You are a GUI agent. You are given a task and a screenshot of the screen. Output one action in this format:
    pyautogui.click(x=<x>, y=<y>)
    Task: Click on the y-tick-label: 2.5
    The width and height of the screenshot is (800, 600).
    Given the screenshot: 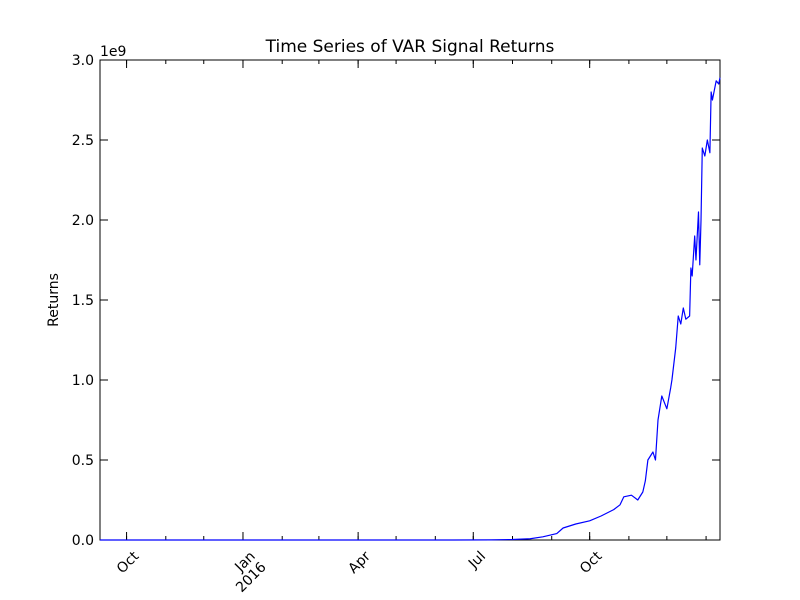 What is the action you would take?
    pyautogui.click(x=83, y=141)
    